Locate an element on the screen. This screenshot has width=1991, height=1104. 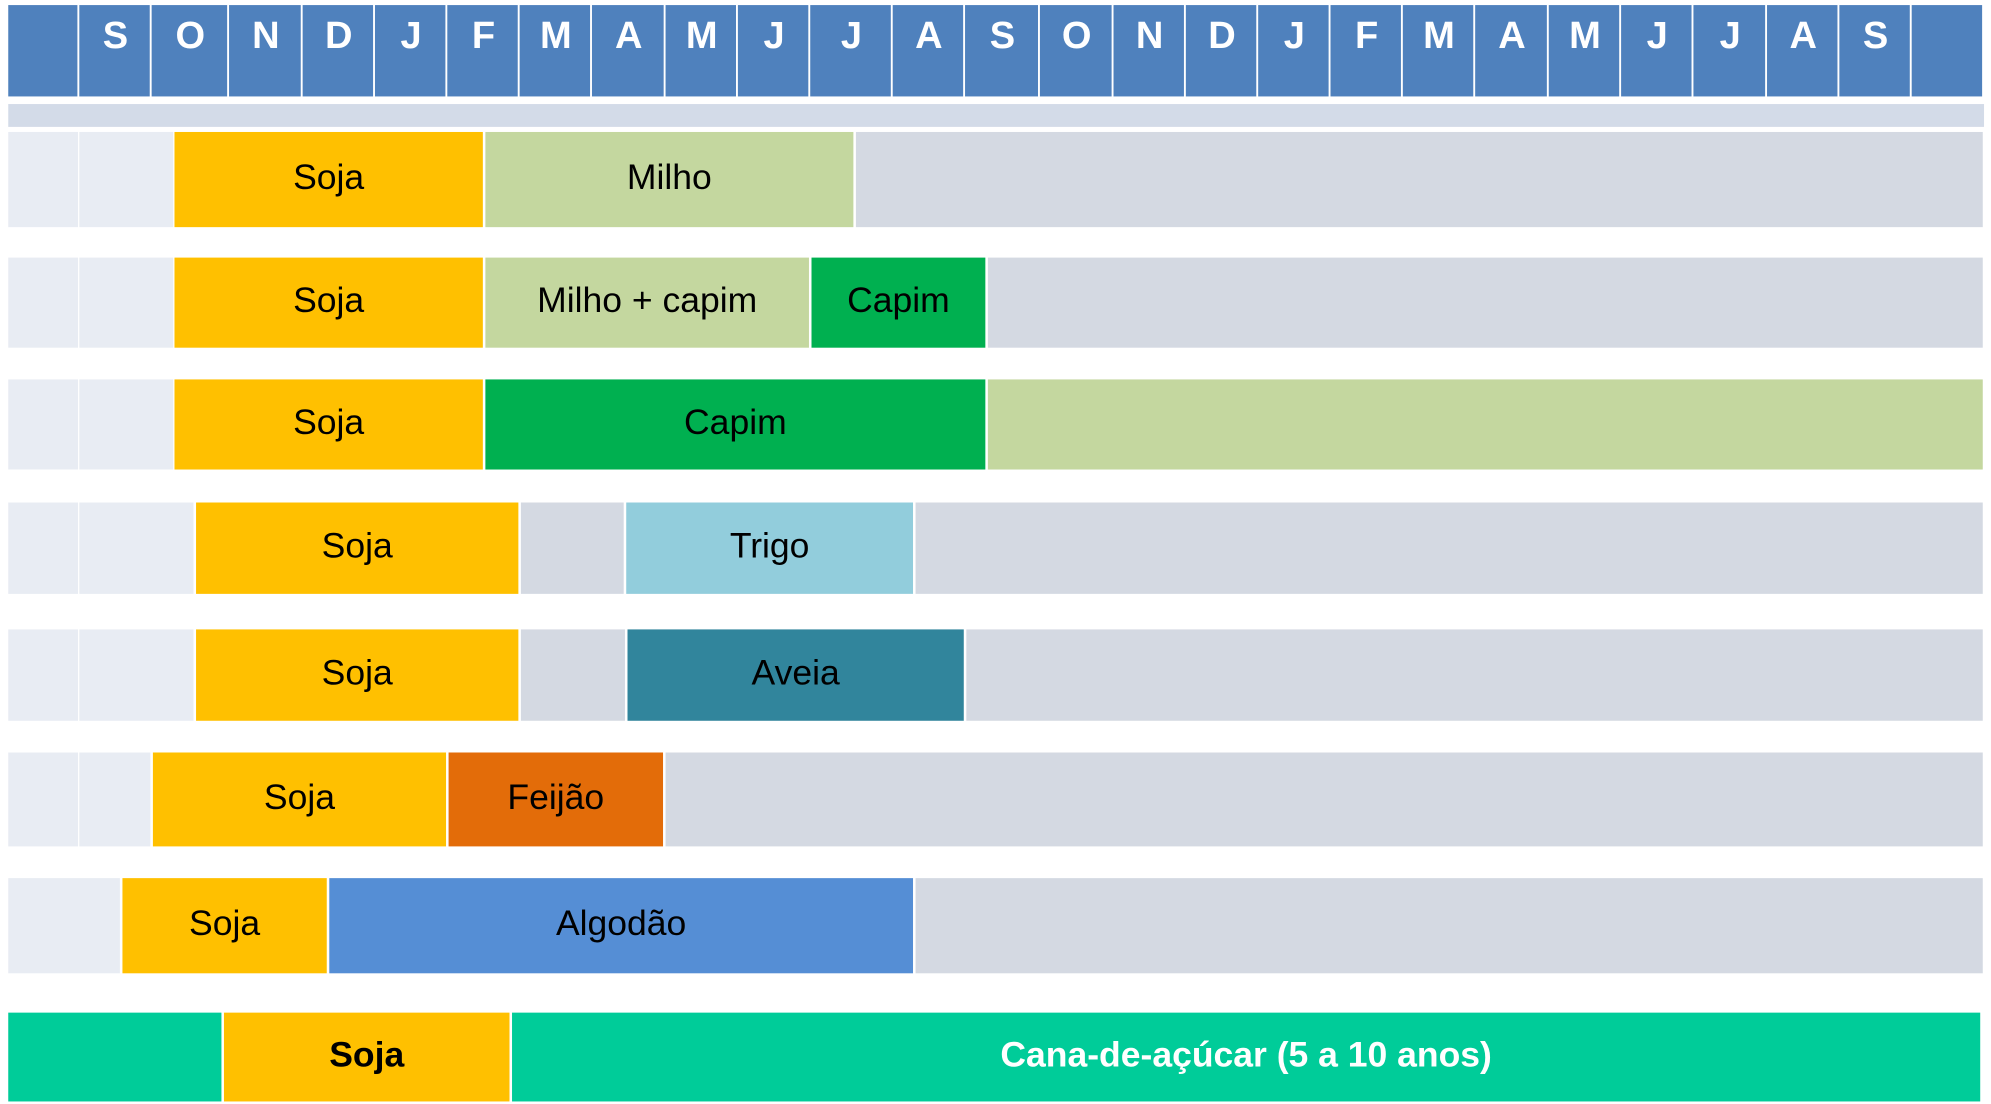
crop-label: Algodão is located at coordinates (621, 923).